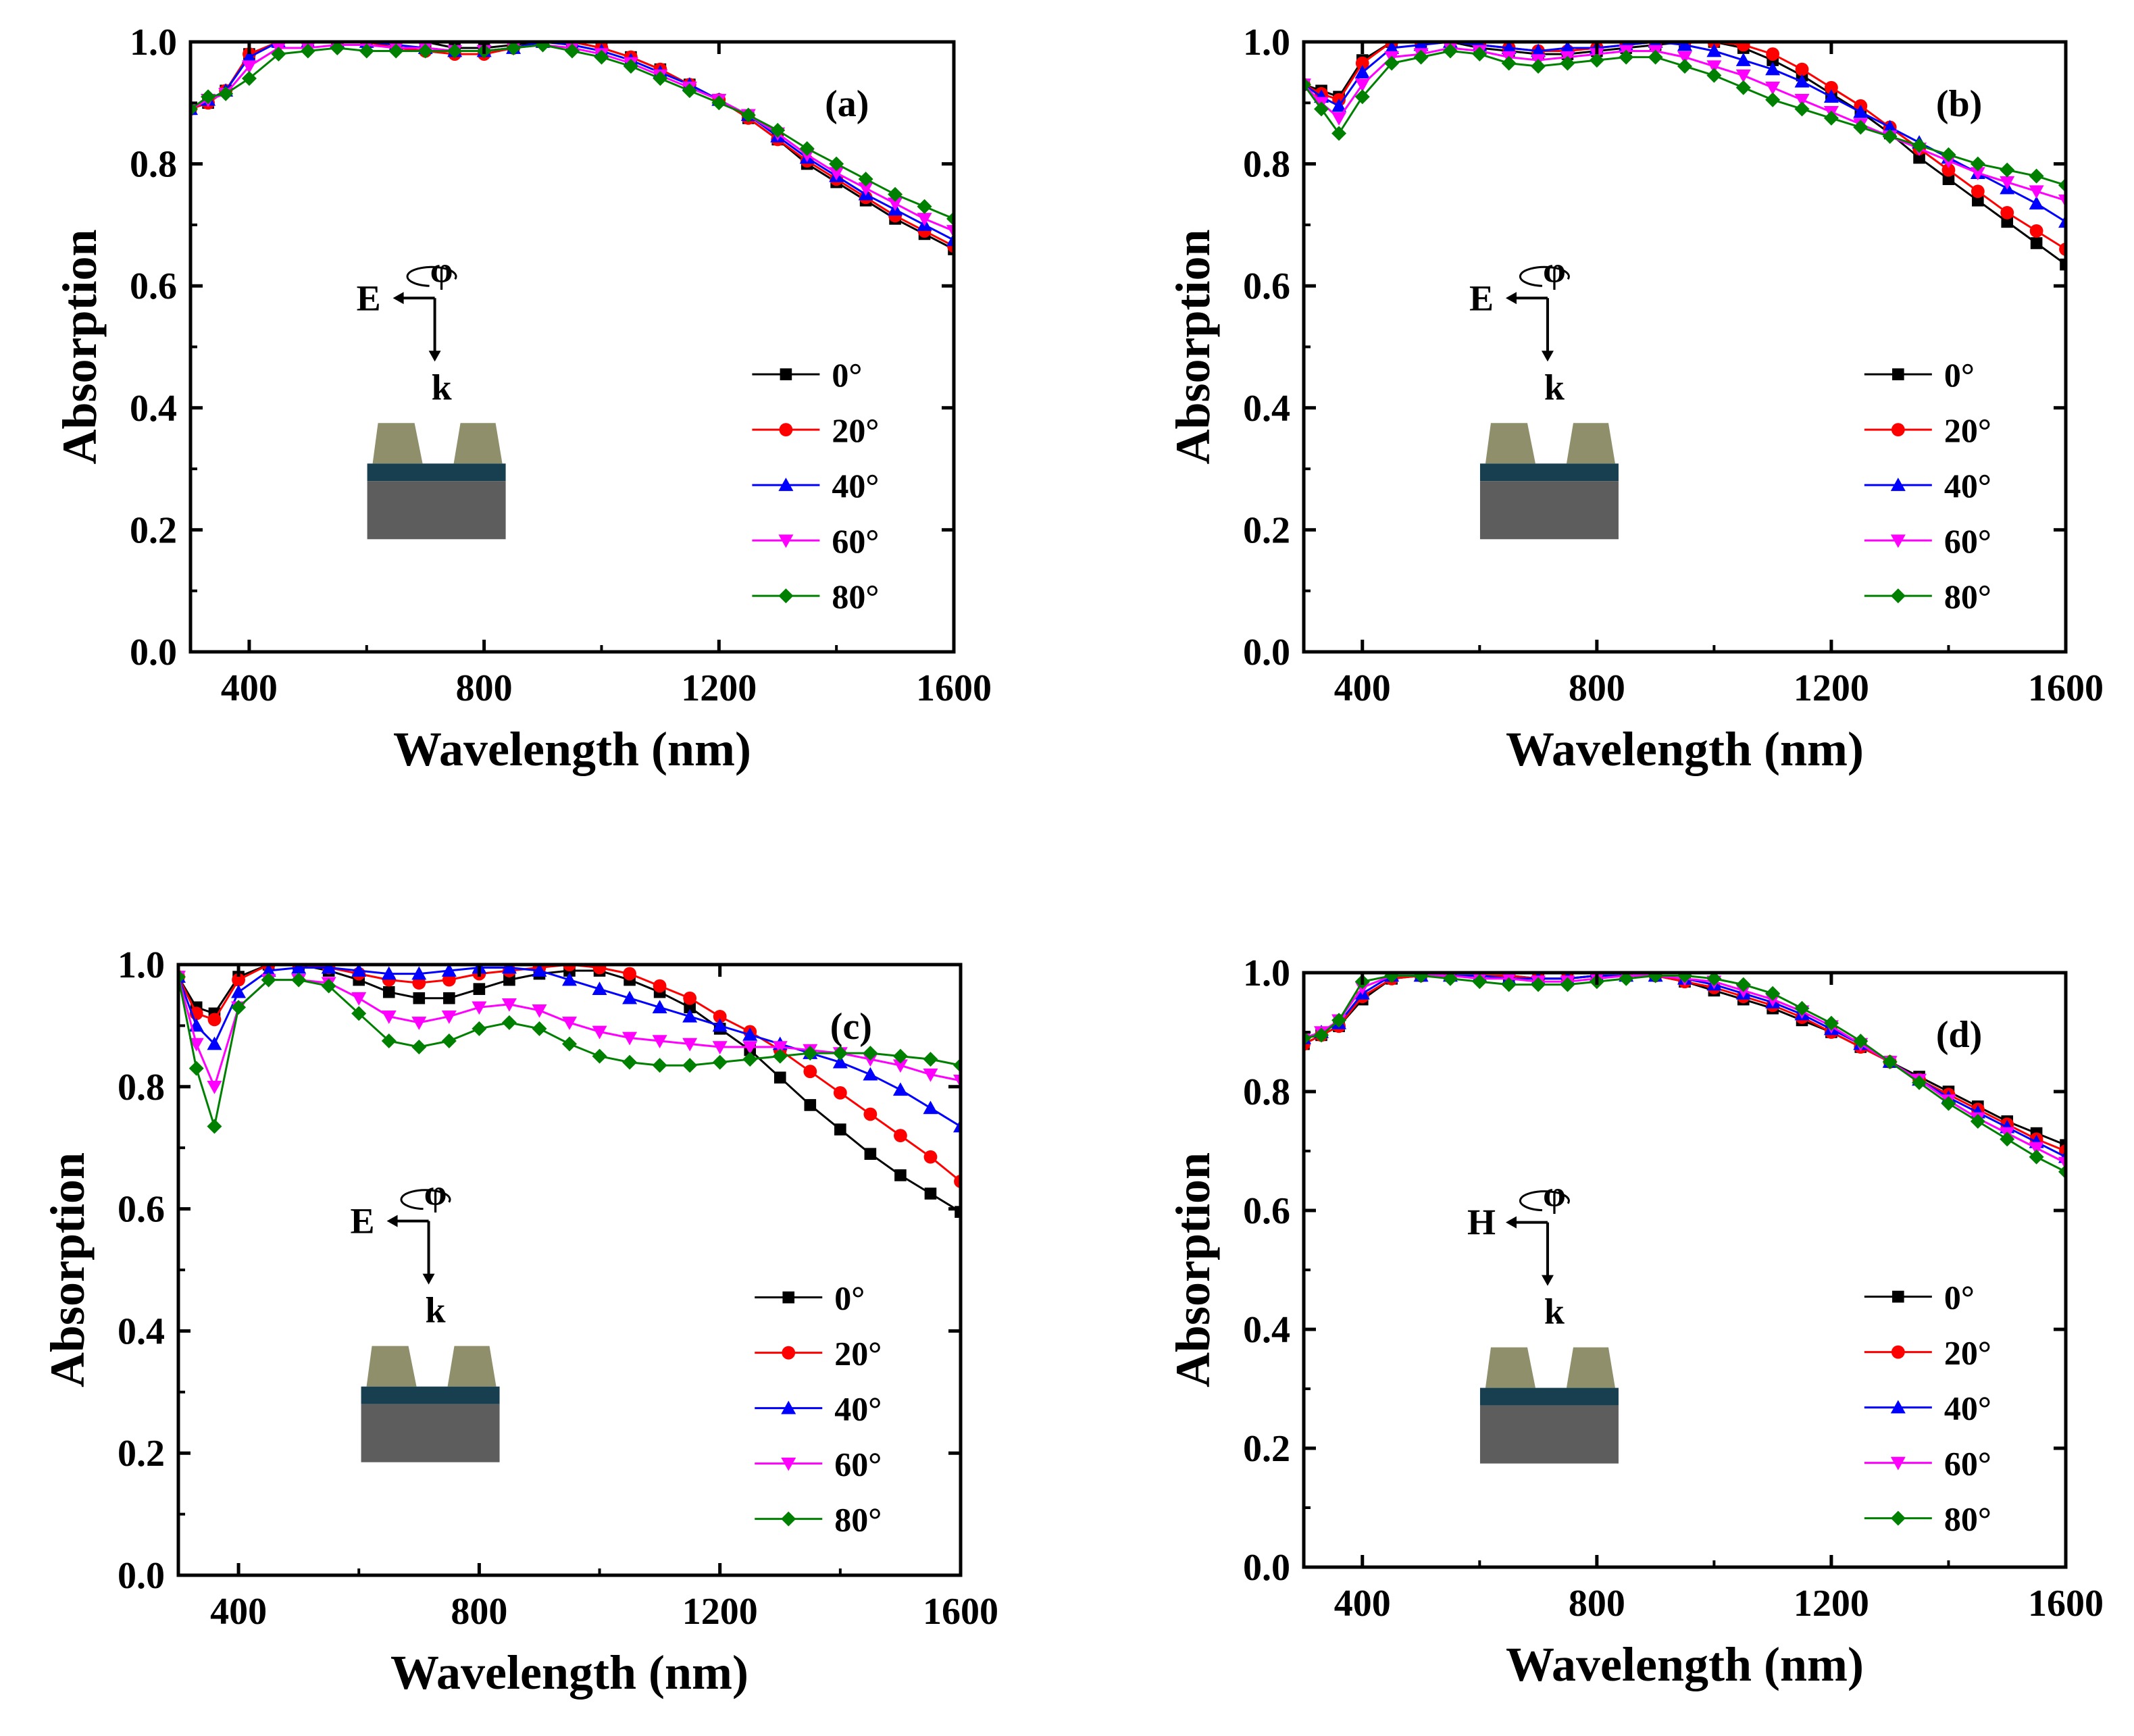 The height and width of the screenshot is (1736, 2134). What do you see at coordinates (855, 486) in the screenshot?
I see `legend-entry: 40°` at bounding box center [855, 486].